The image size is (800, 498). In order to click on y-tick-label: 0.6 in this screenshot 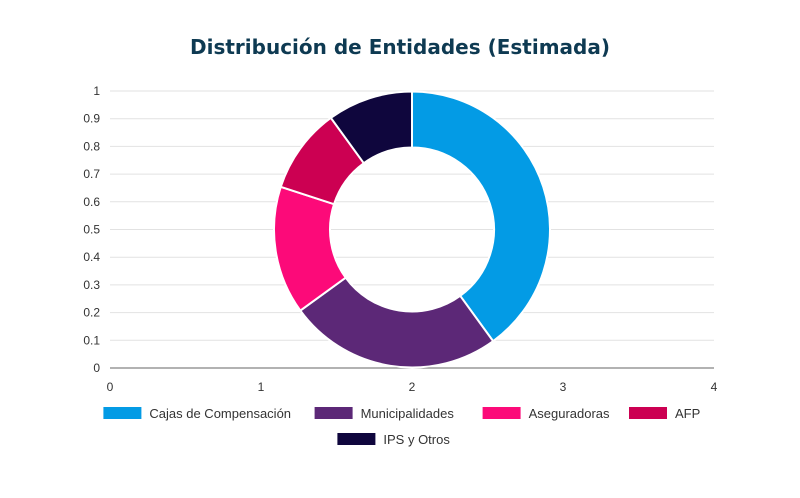, I will do `click(91, 202)`.